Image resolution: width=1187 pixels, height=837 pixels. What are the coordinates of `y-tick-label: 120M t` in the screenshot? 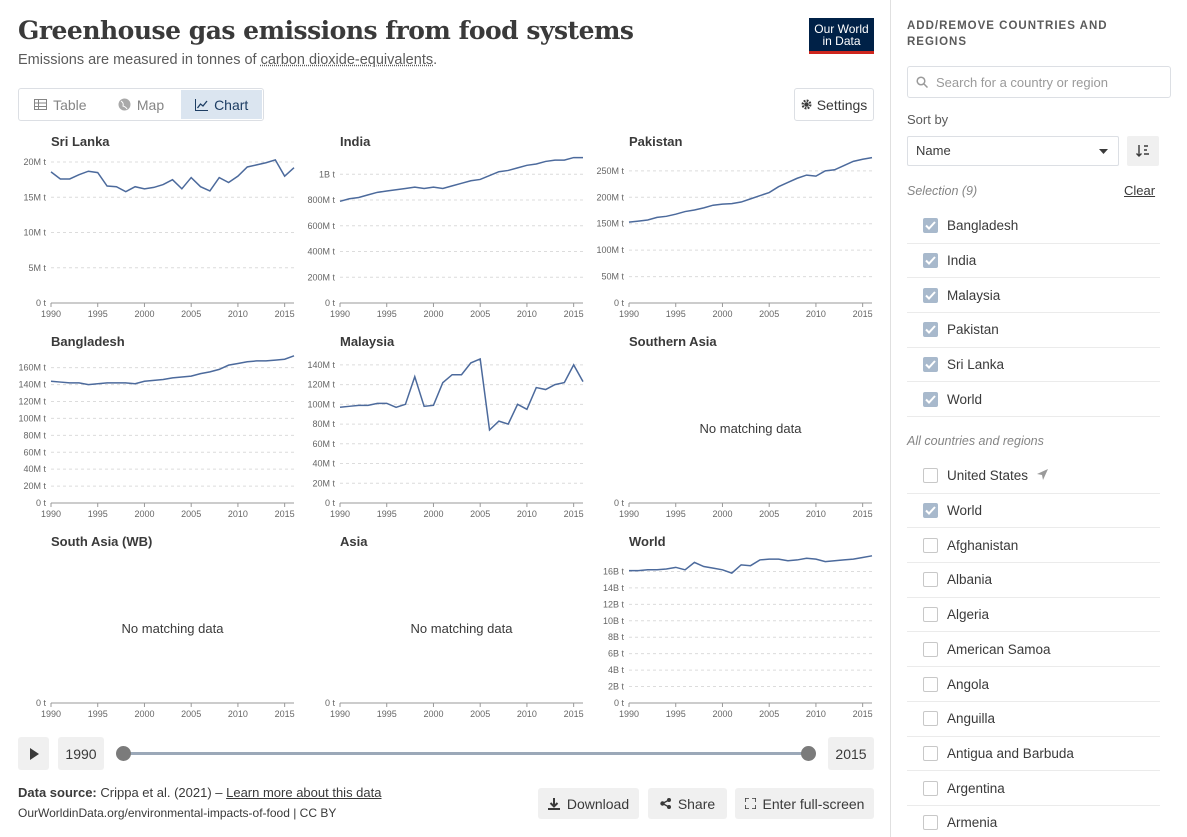 It's located at (32, 402).